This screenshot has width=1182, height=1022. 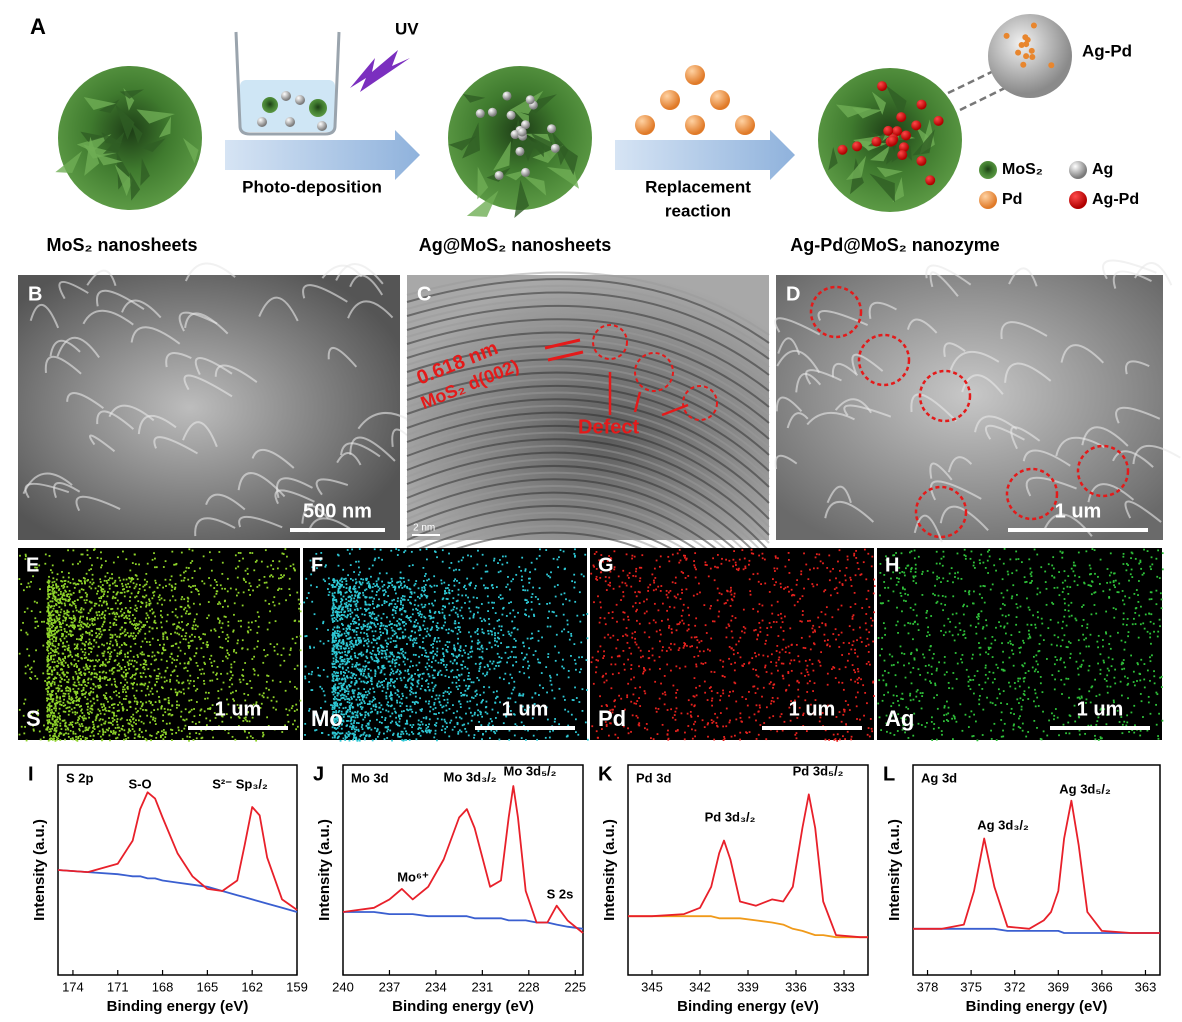 What do you see at coordinates (1022, 169) in the screenshot?
I see `legend-label: MoS₂` at bounding box center [1022, 169].